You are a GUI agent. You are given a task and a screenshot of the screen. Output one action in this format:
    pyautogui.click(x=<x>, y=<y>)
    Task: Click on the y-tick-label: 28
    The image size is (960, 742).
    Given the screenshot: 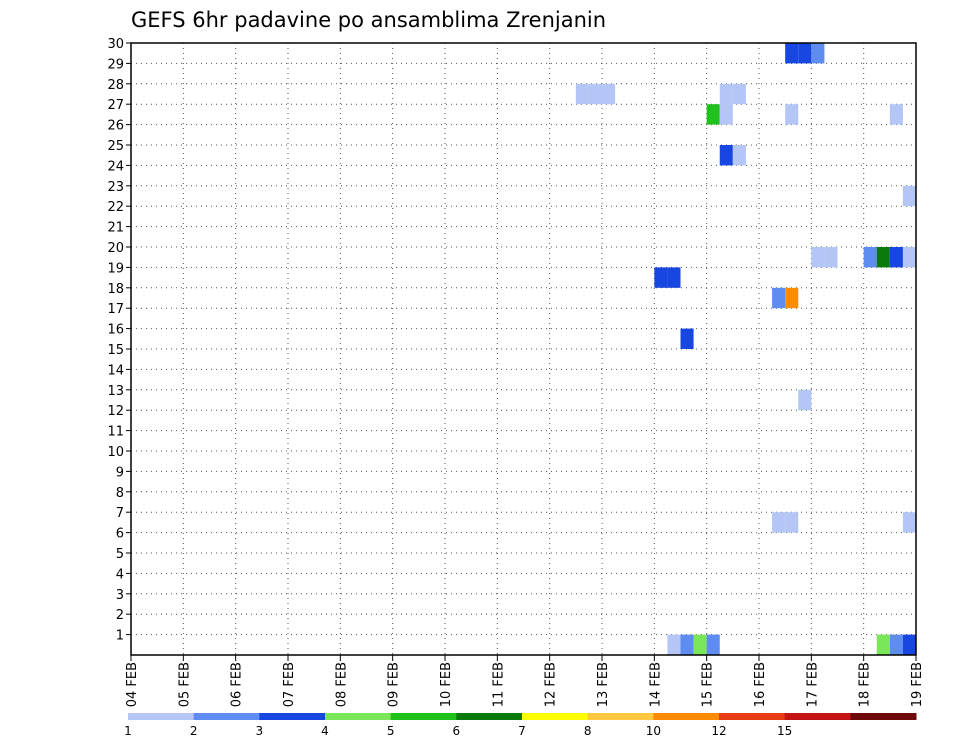 What is the action you would take?
    pyautogui.click(x=115, y=85)
    